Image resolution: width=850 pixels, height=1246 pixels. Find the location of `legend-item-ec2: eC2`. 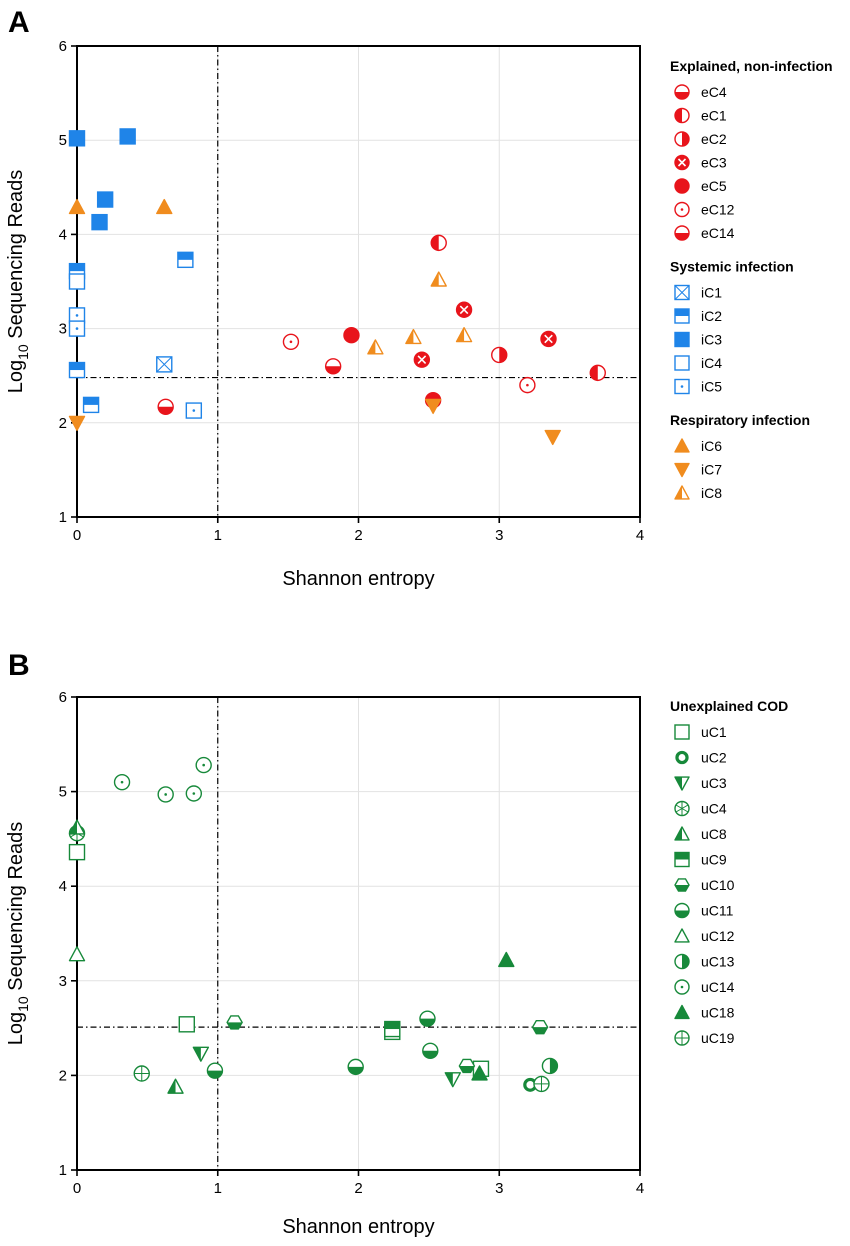

legend-item-ec2: eC2 is located at coordinates (700, 139).